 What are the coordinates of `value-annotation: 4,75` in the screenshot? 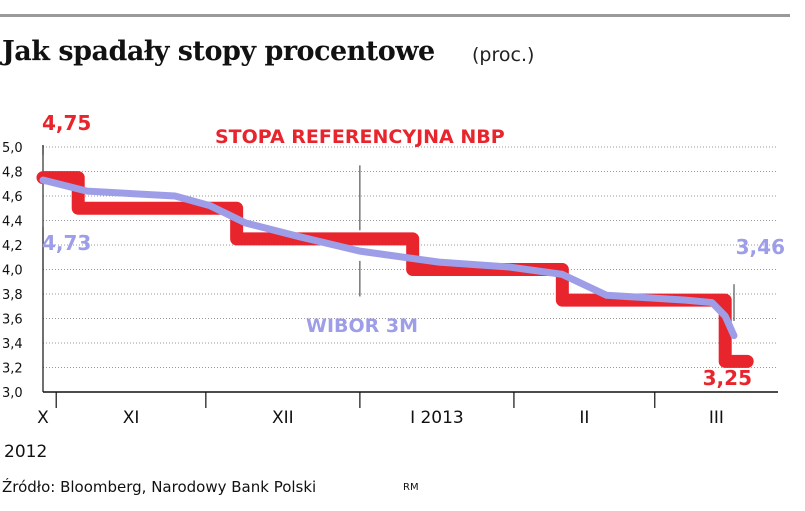 It's located at (66, 123).